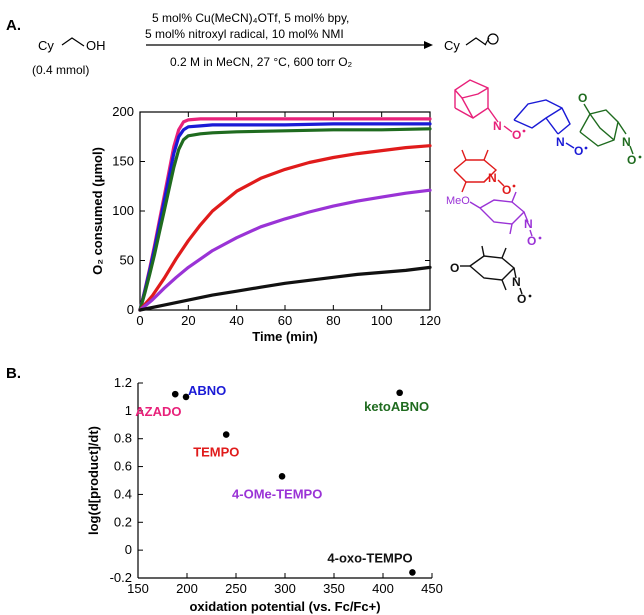 The width and height of the screenshot is (644, 615). I want to click on chart-a-x-axis-label: Time (min), so click(285, 336).